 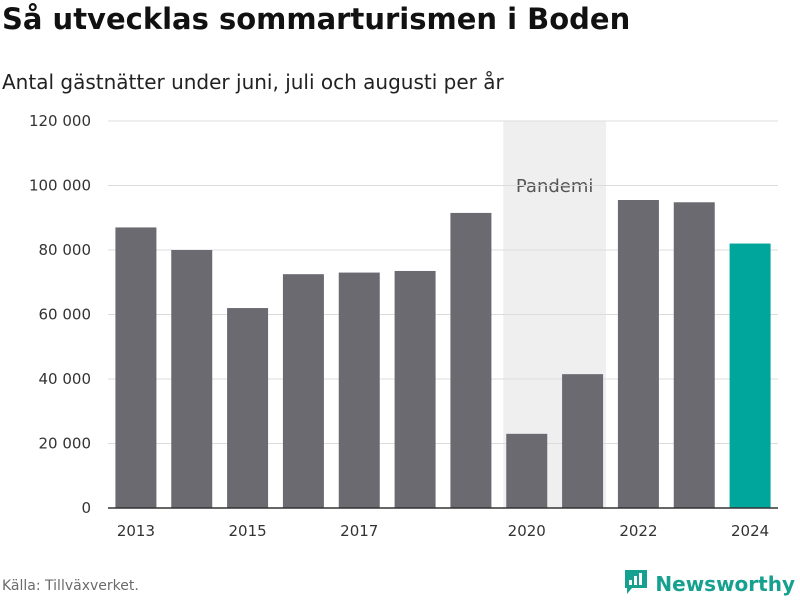 What do you see at coordinates (60, 186) in the screenshot?
I see `y-tick-label: 100 000` at bounding box center [60, 186].